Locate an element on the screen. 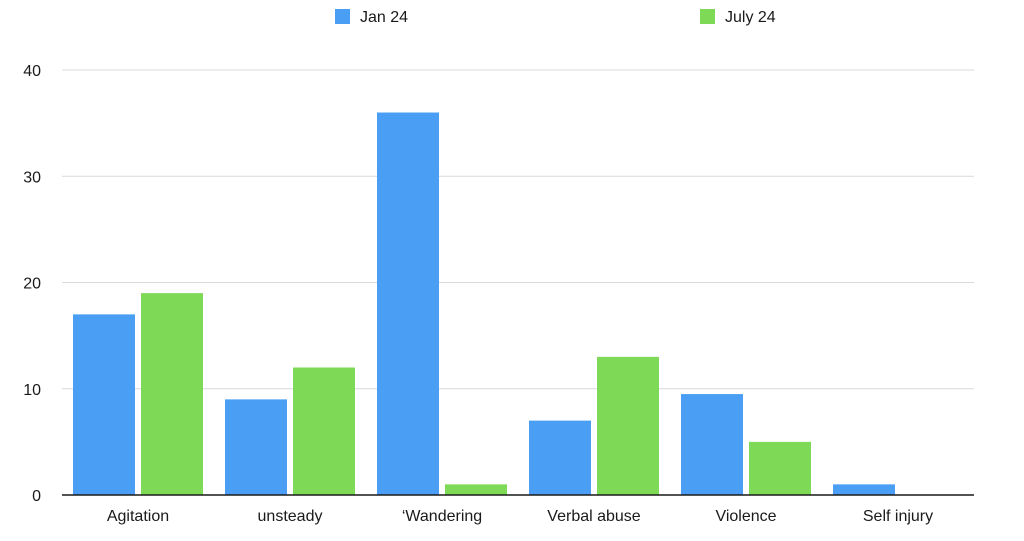 Image resolution: width=1024 pixels, height=541 pixels. x-tick-label: Verbal abuse is located at coordinates (594, 516).